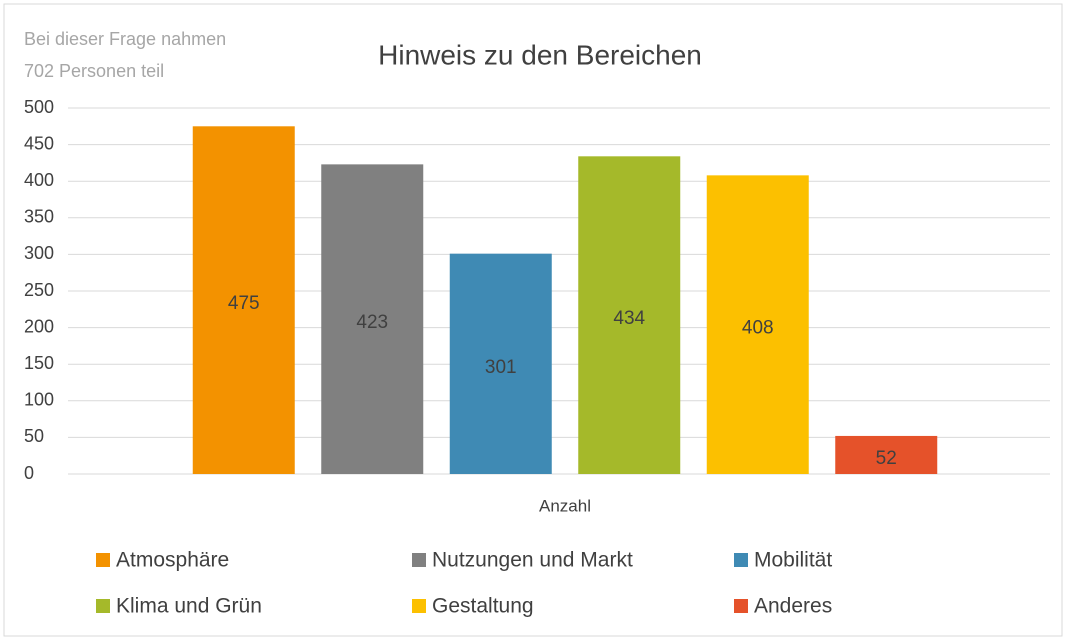  I want to click on data-label: 52, so click(886, 458).